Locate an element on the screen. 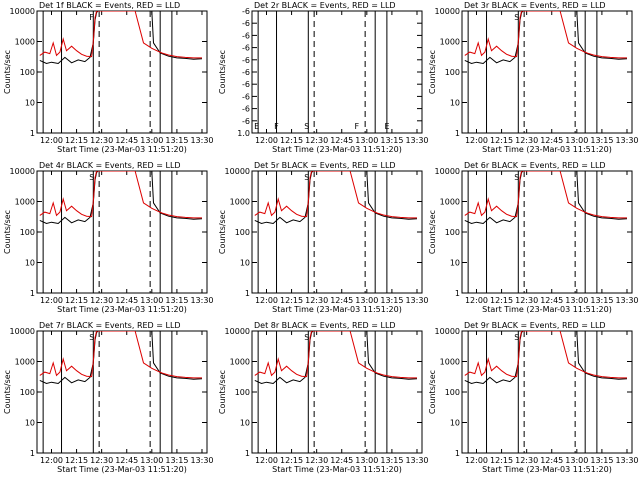  chart-title: Det 2r BLACK = Events, RED = LLD is located at coordinates (325, 5).